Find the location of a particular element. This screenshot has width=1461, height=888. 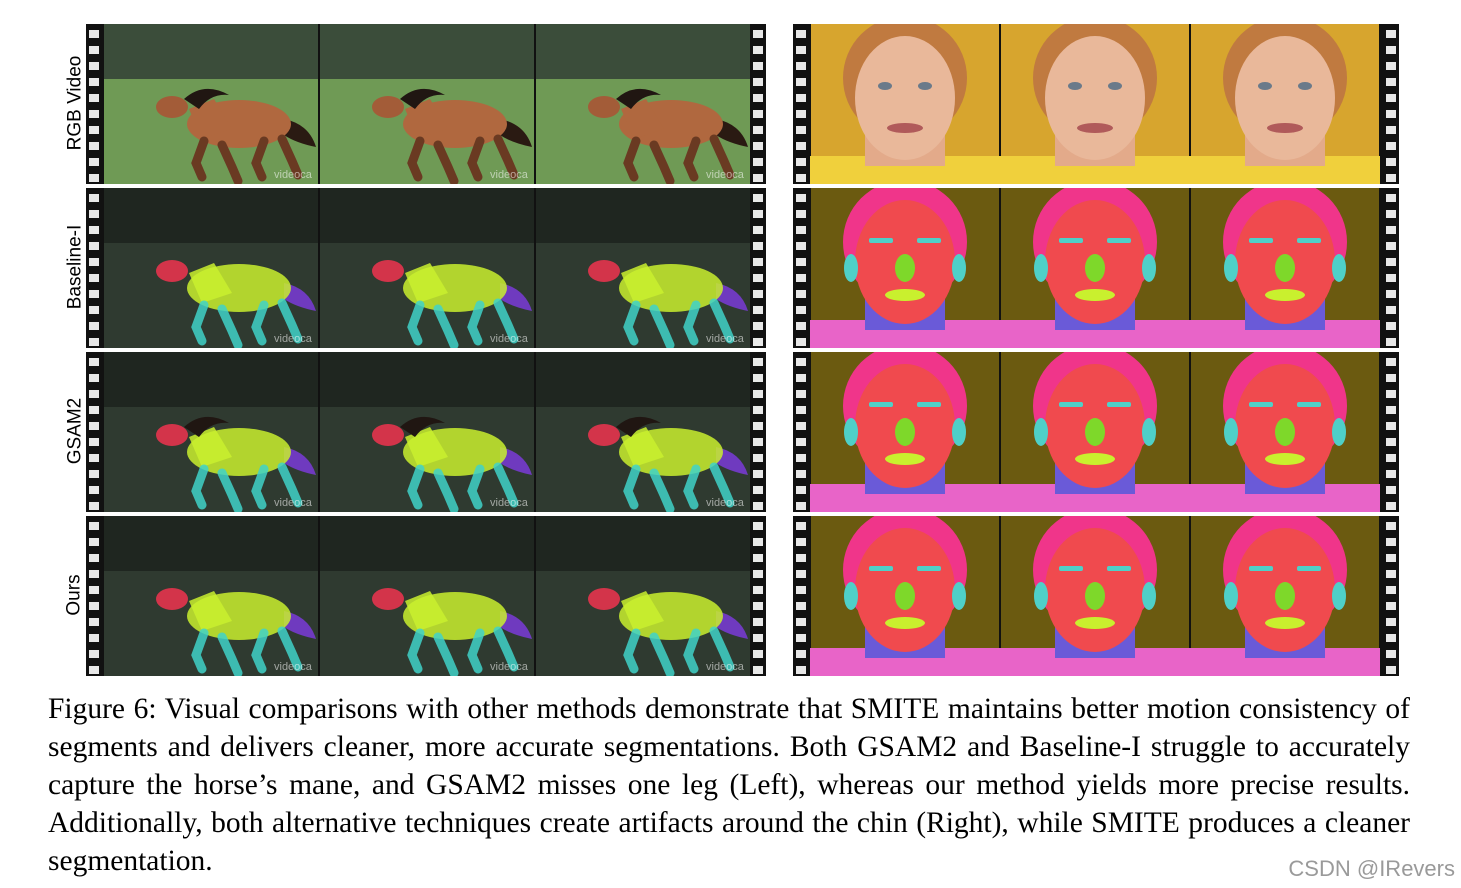

credit-watermark: CSDN @IRevers is located at coordinates (1371, 868).